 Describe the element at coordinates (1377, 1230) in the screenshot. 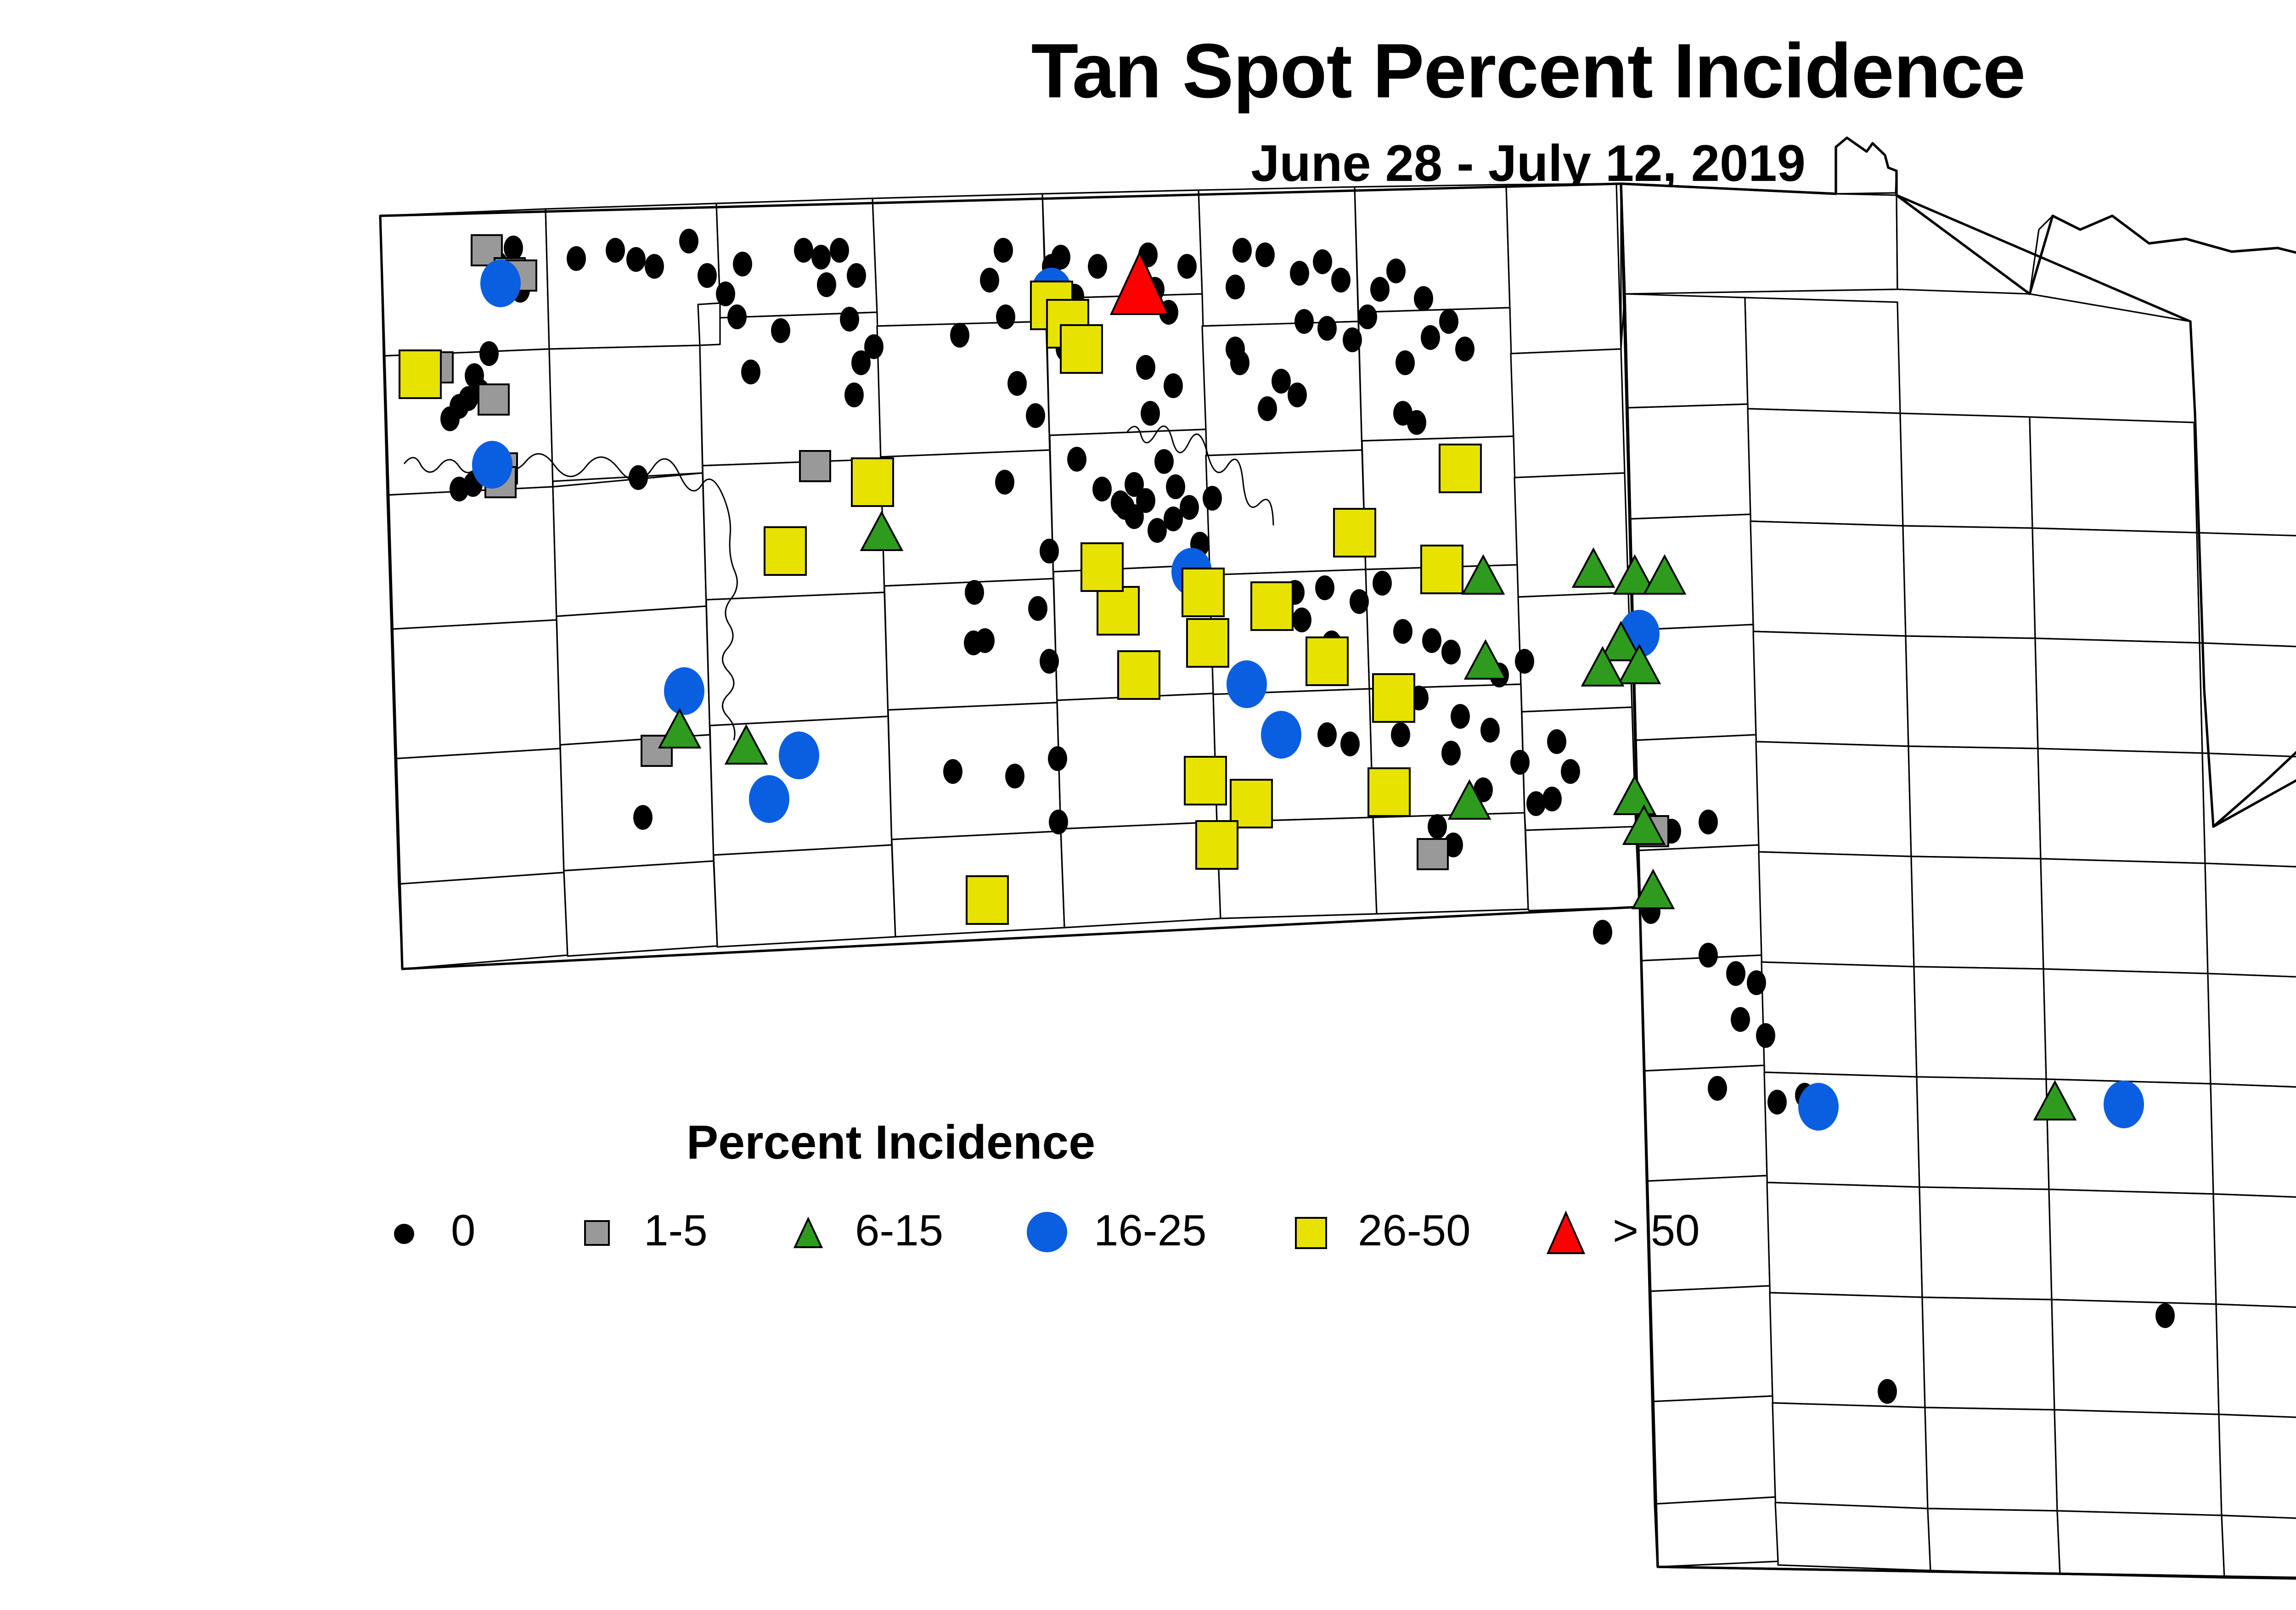

I see `legend-item-26-50: 26-50` at that location.